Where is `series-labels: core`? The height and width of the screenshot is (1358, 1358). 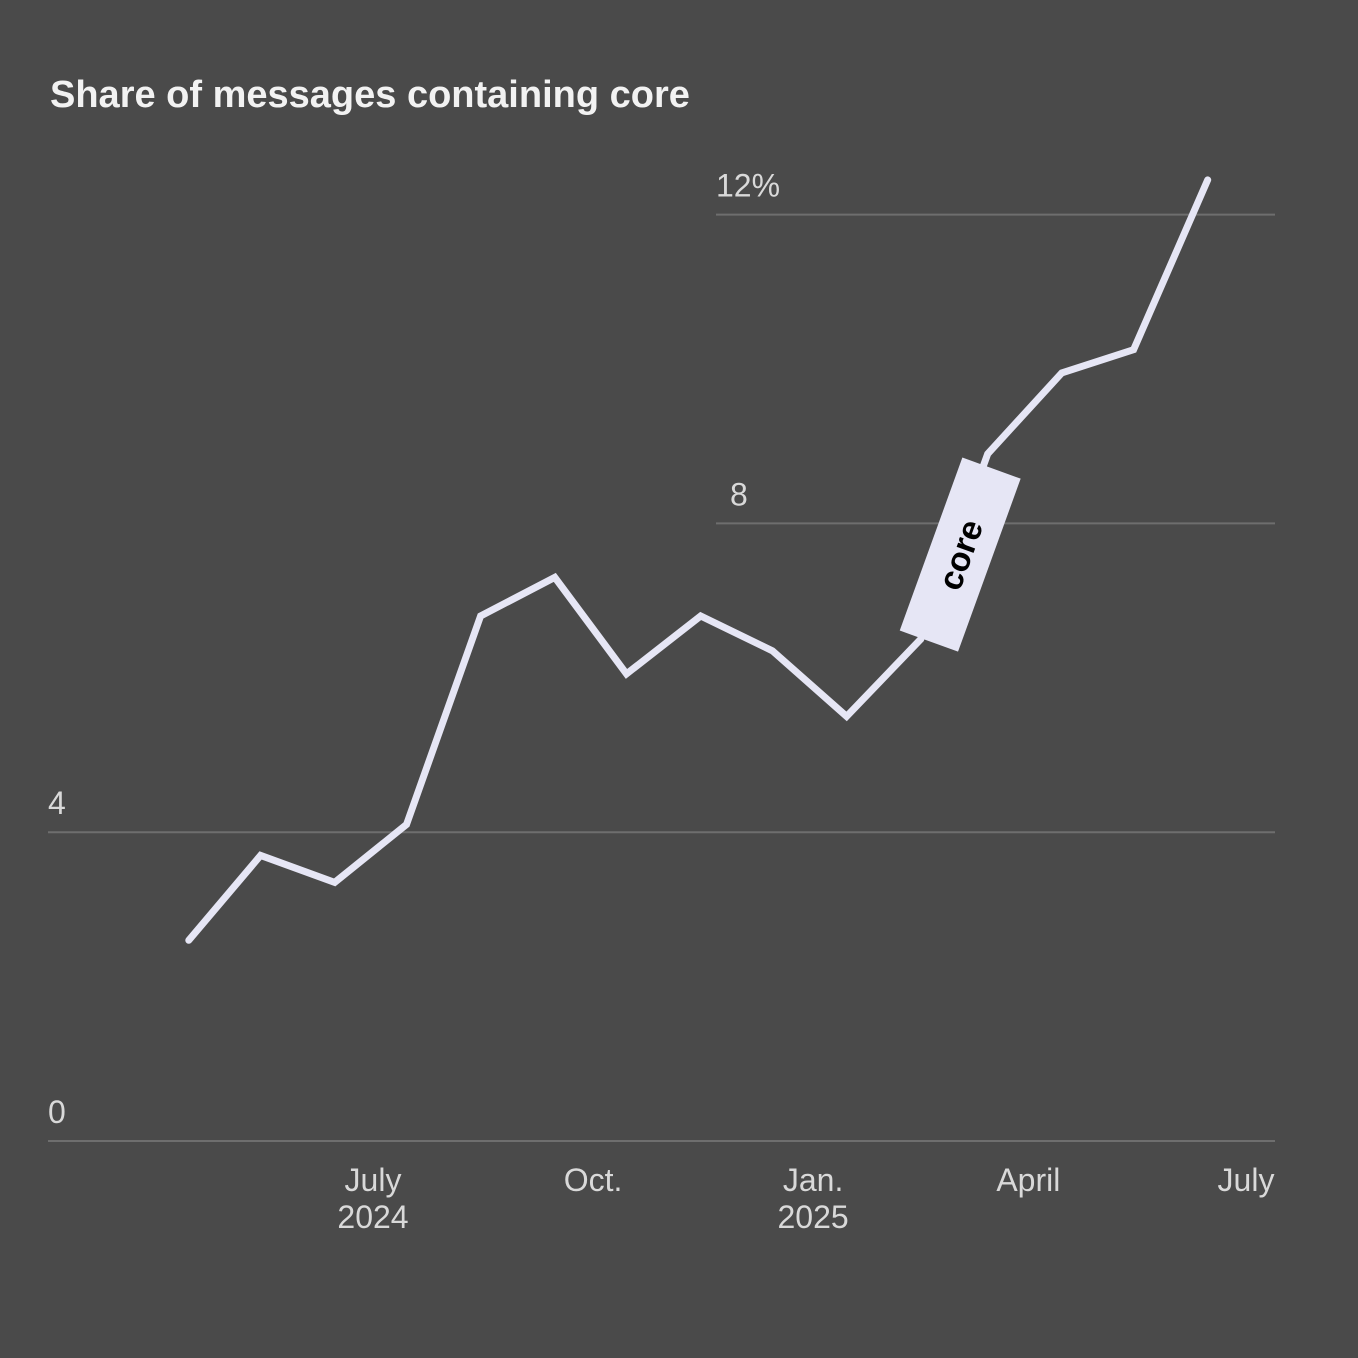 series-labels: core is located at coordinates (960, 554).